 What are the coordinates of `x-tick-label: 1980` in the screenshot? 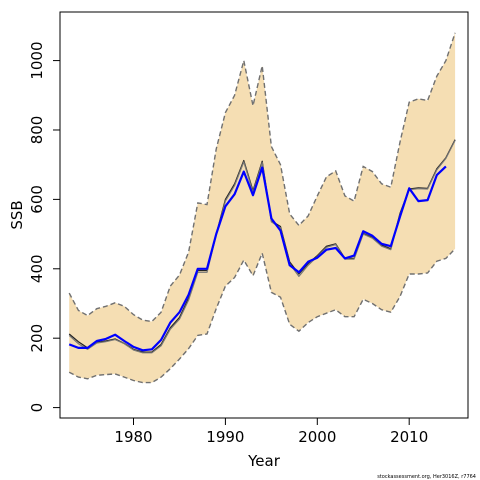 It's located at (133, 437).